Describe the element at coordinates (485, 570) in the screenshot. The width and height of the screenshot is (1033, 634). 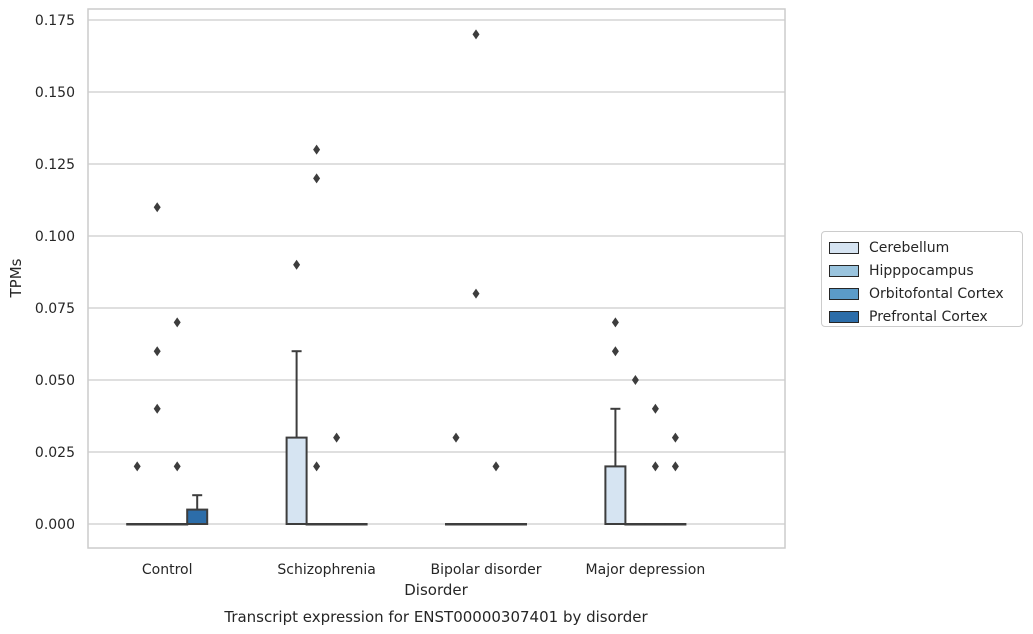
I see `x-tick-label: Bipolar disorder` at that location.